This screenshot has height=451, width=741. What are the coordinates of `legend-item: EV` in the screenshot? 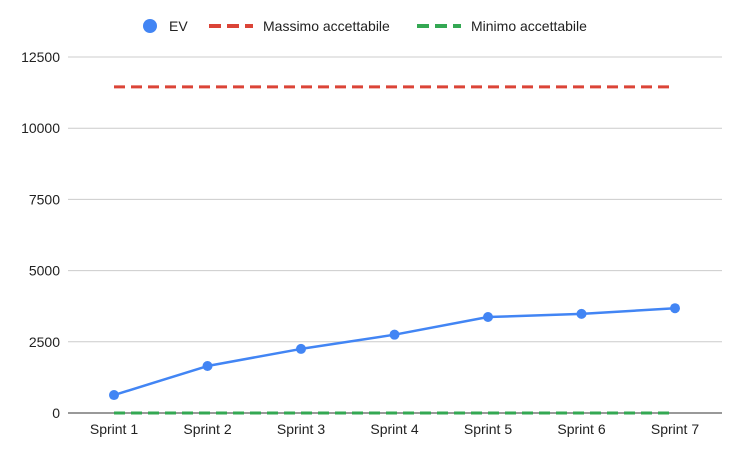 It's located at (165, 26).